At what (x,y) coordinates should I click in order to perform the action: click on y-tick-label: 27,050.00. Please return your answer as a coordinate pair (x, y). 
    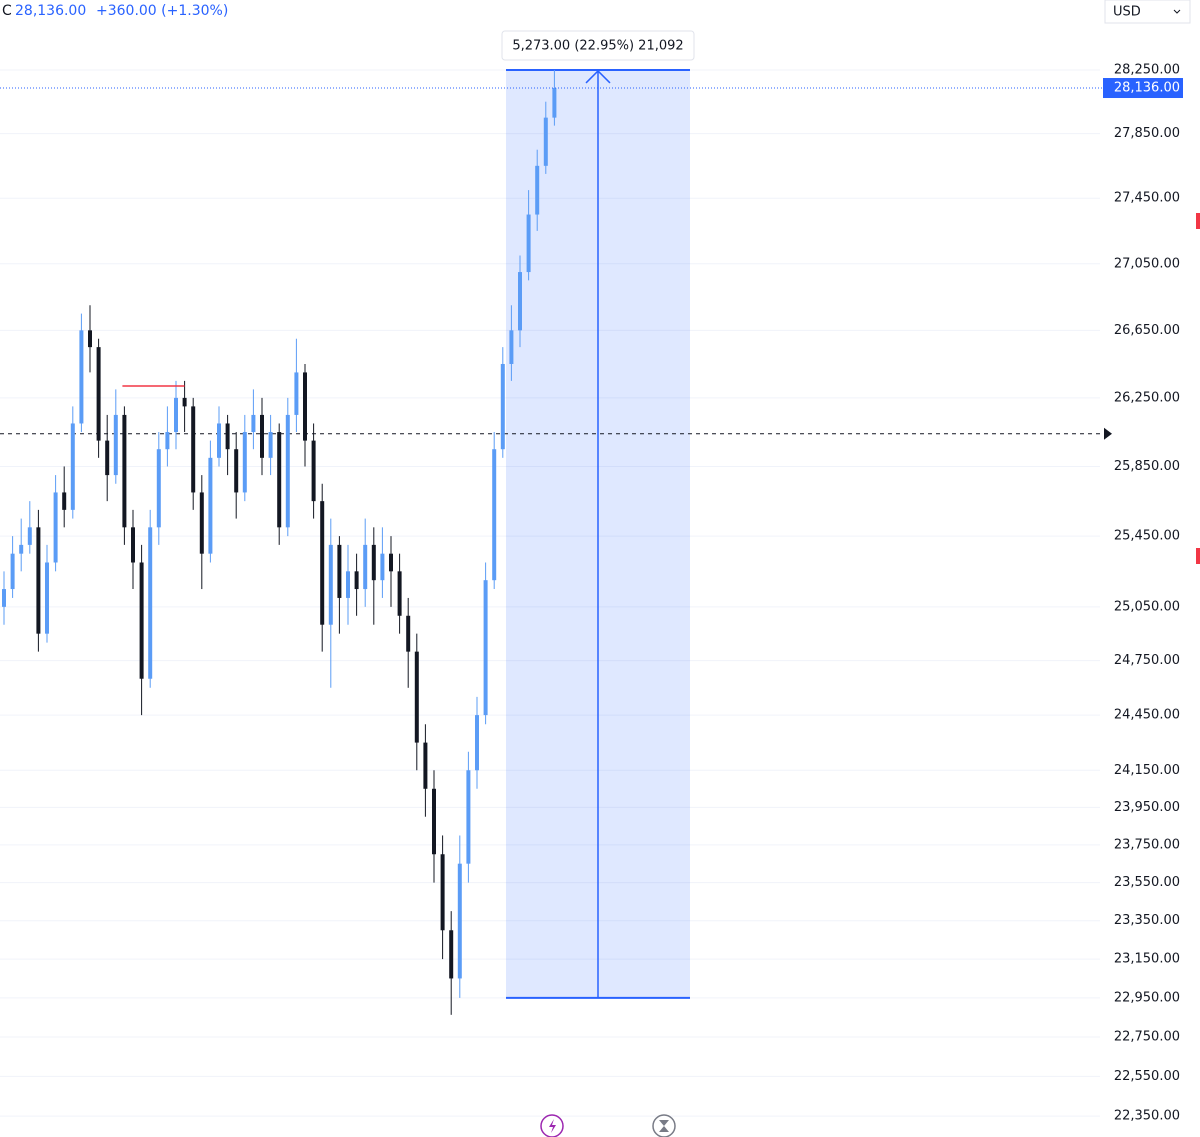
    Looking at the image, I should click on (1147, 263).